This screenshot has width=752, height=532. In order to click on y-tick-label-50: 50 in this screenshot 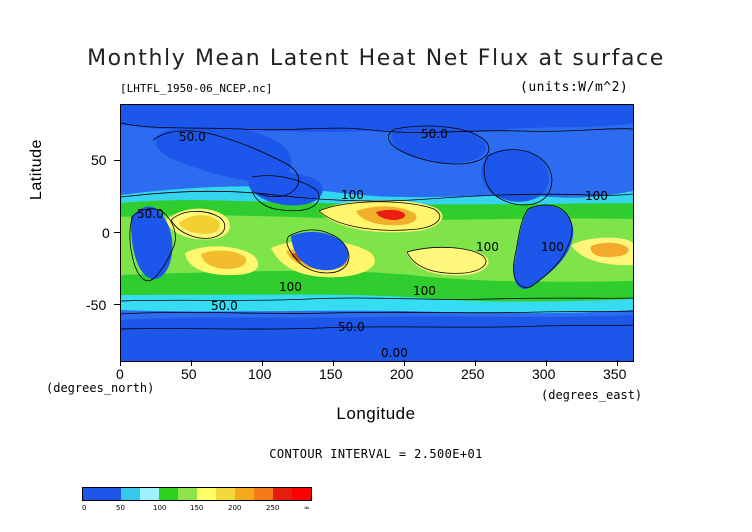, I will do `click(99, 160)`.